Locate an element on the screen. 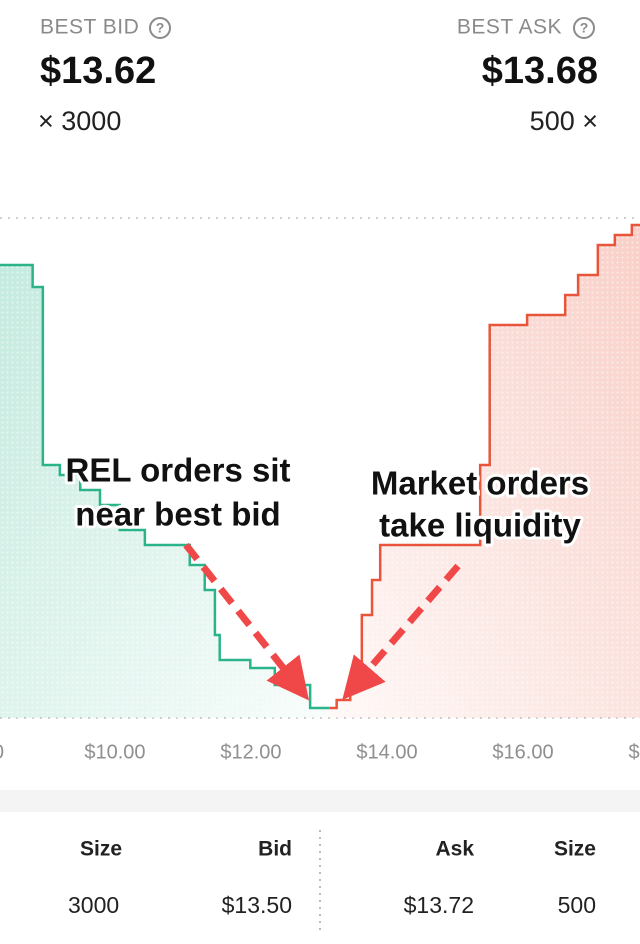 Image resolution: width=640 pixels, height=944 pixels. annotation-text: REL orders sit is located at coordinates (178, 470).